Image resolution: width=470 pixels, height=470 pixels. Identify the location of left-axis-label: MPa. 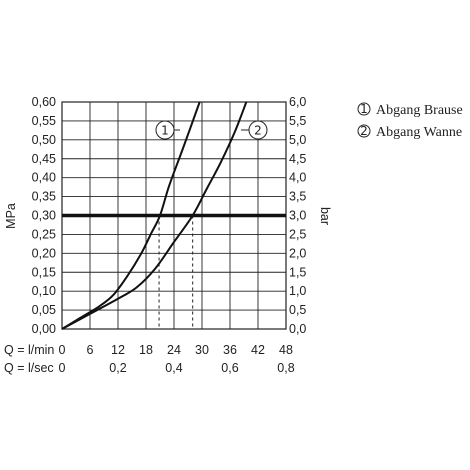
(11, 216).